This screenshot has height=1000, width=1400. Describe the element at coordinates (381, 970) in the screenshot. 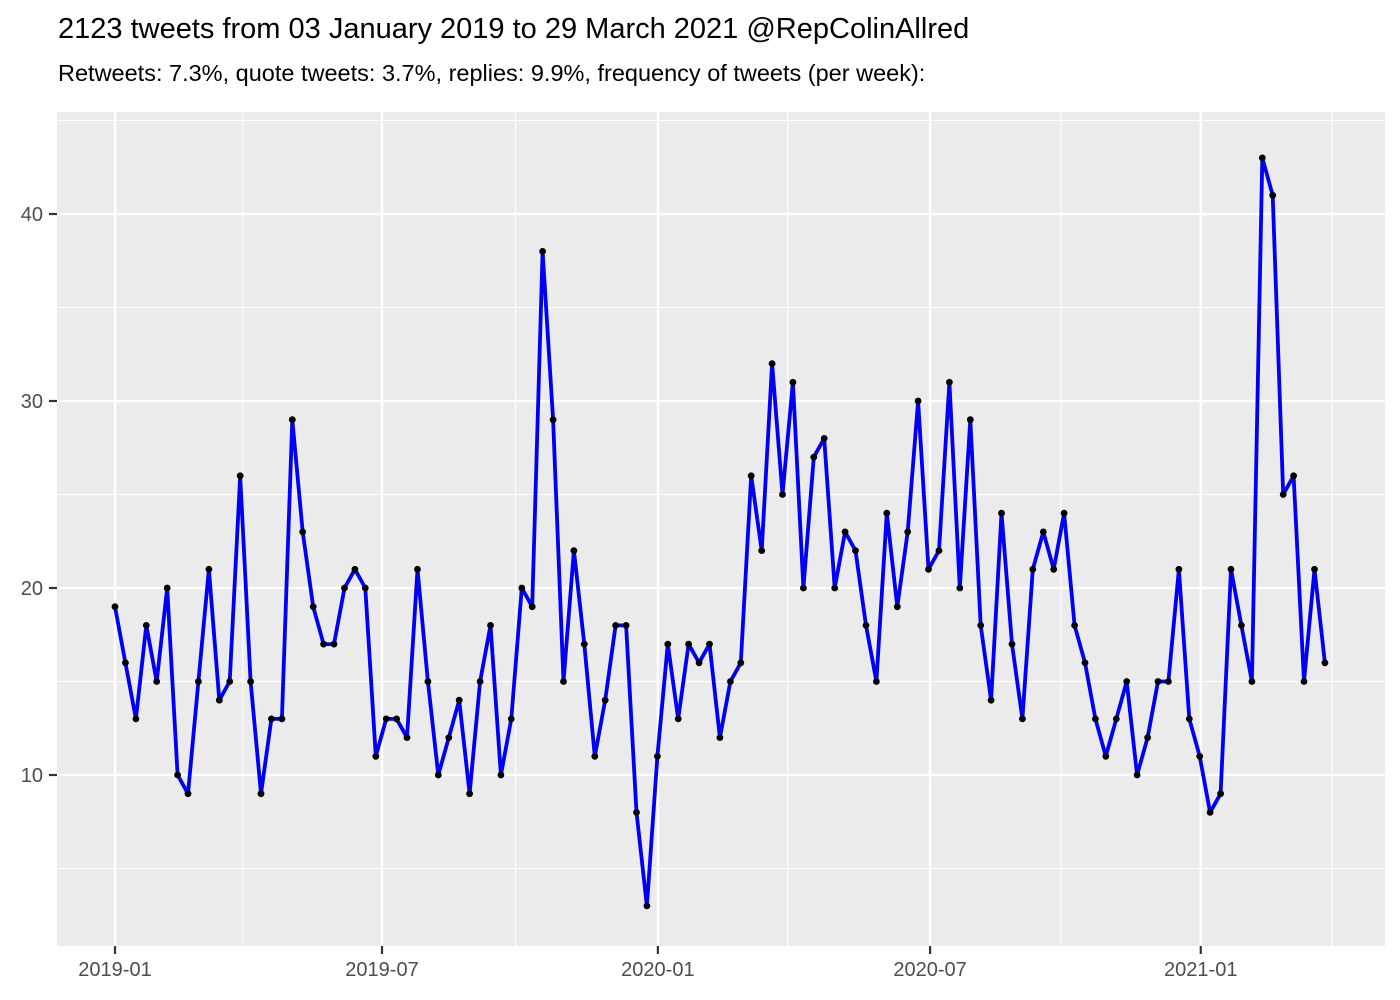

I see `x-tick-label: 2019-07` at that location.